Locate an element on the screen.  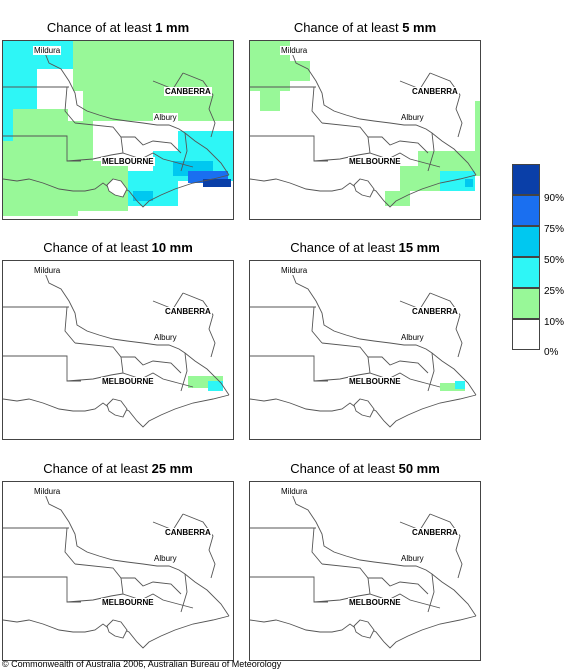
panel-title: Chance of at least 15 mm is located at coordinates (365, 248).